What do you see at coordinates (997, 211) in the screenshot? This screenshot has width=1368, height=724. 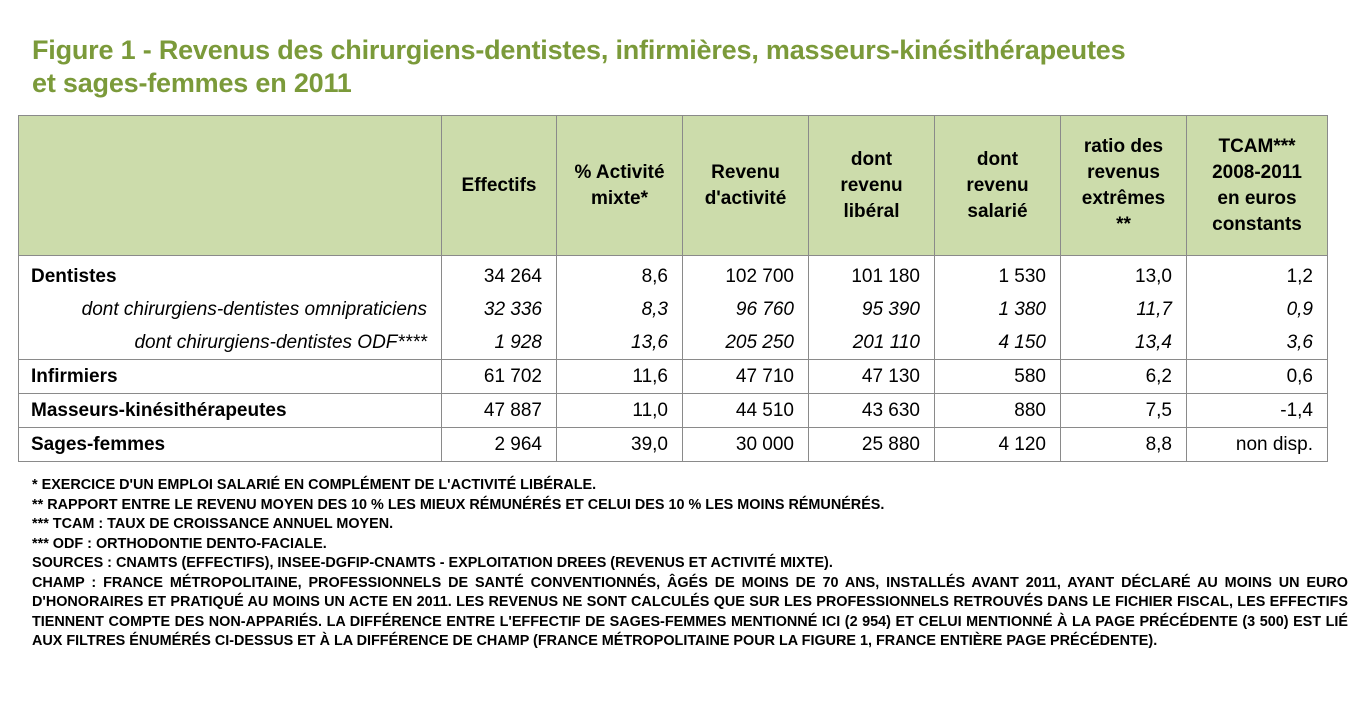 I see `header-line: salarié` at bounding box center [997, 211].